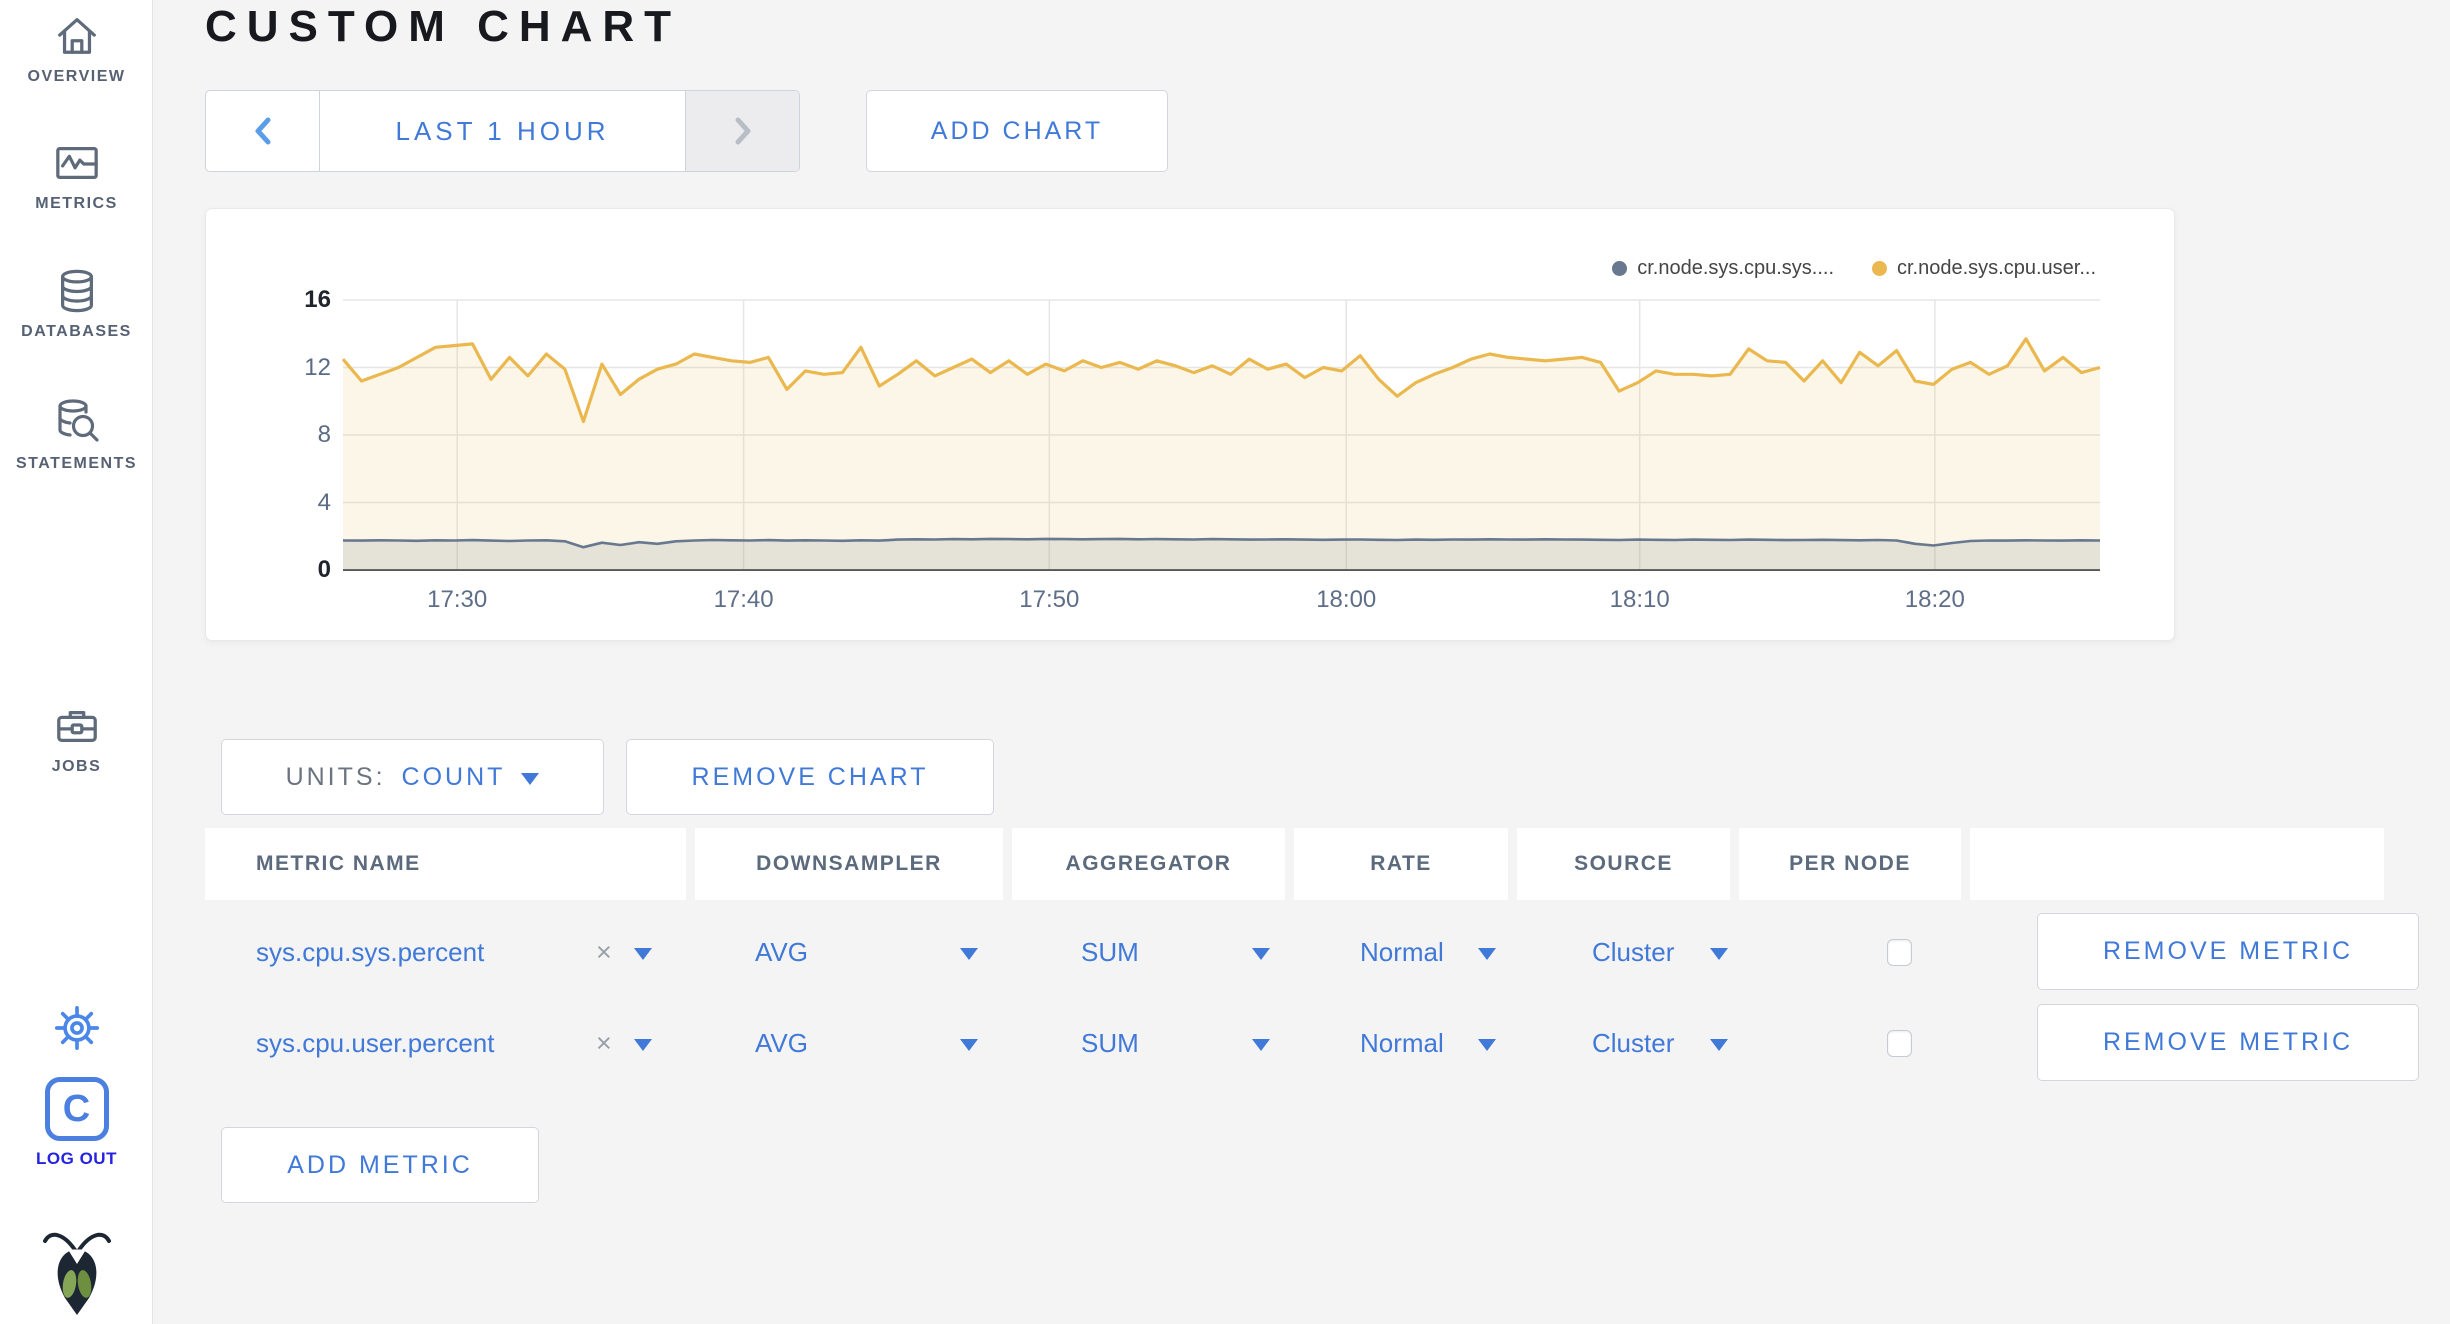 Image resolution: width=2450 pixels, height=1324 pixels. Describe the element at coordinates (2177, 864) in the screenshot. I see `column-header-actions` at that location.